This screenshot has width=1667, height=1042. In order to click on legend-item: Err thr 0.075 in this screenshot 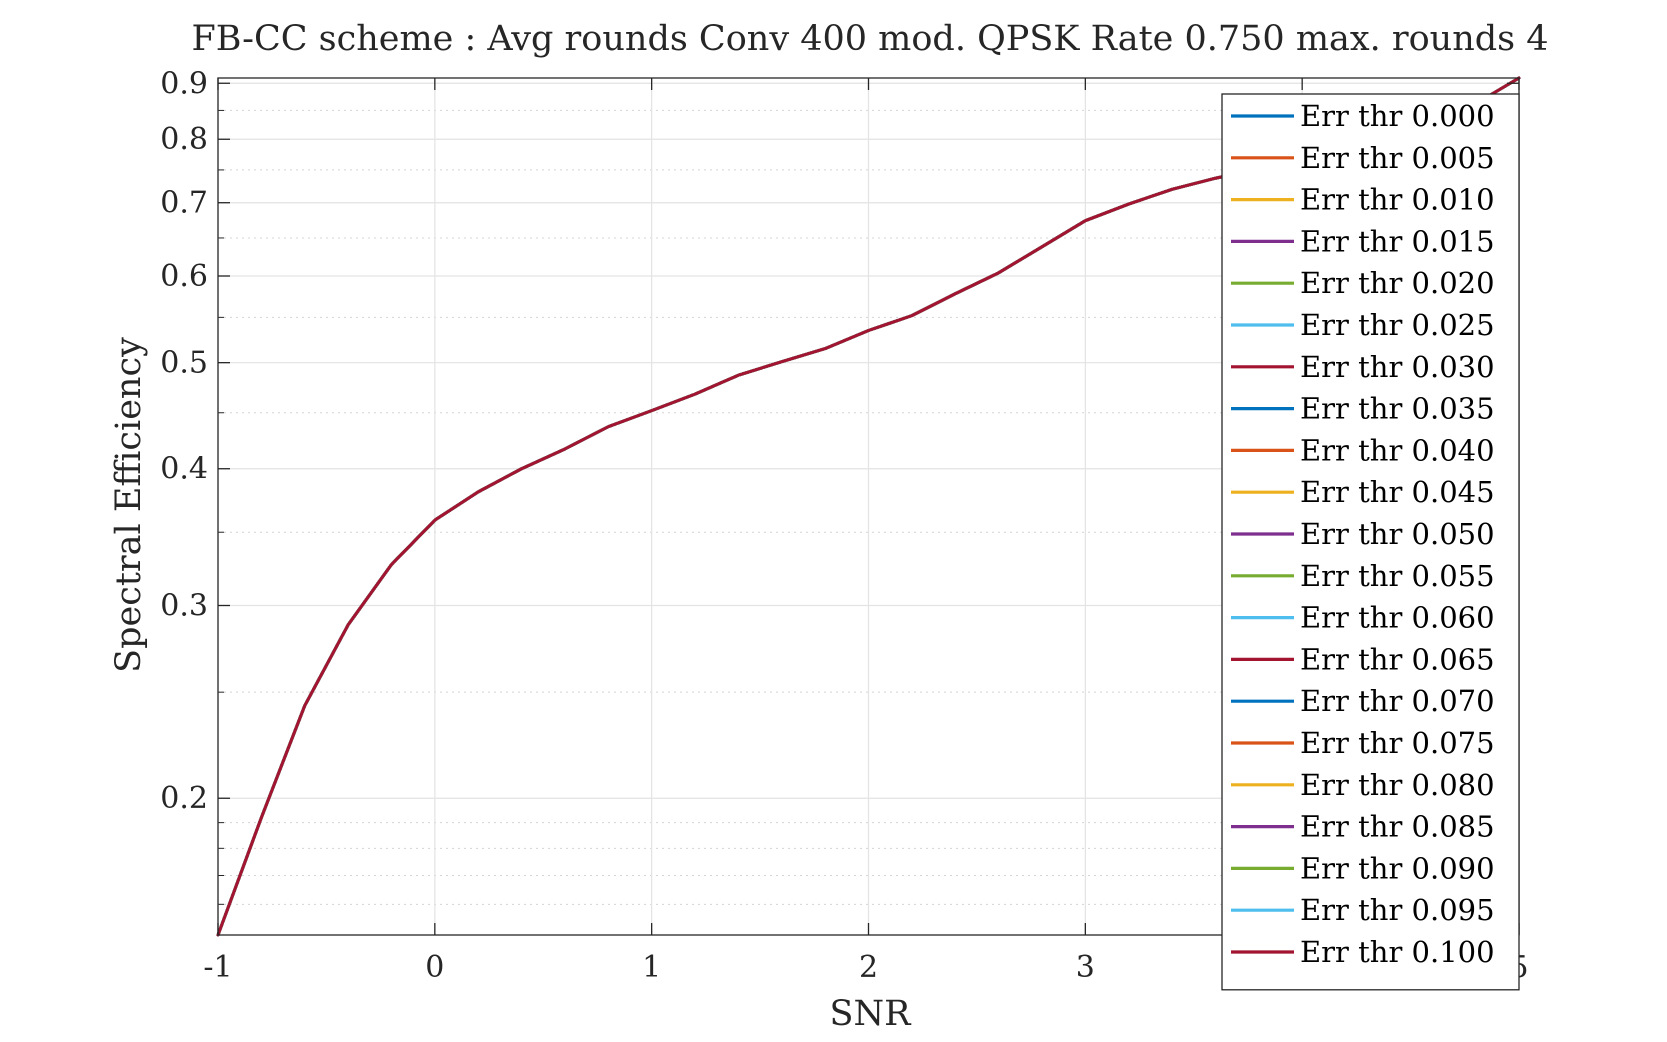, I will do `click(1363, 743)`.